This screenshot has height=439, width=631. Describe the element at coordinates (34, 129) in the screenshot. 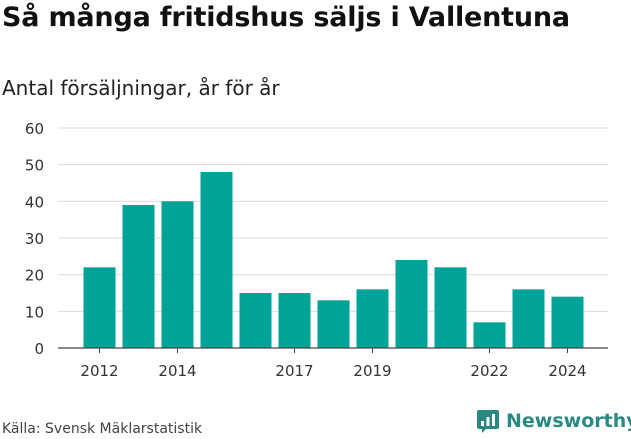

I see `y-tick-label: 60` at that location.